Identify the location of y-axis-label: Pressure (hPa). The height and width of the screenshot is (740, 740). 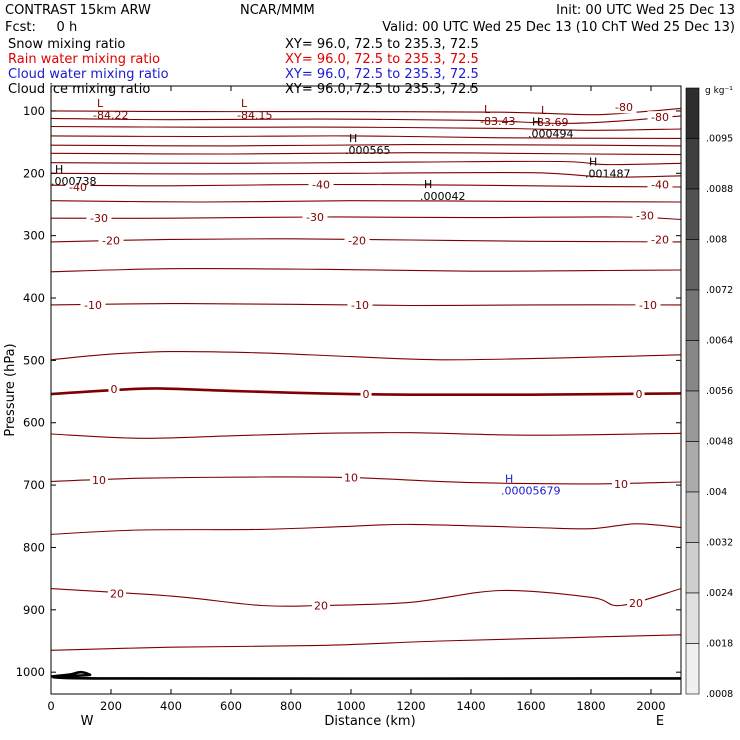
(10, 389).